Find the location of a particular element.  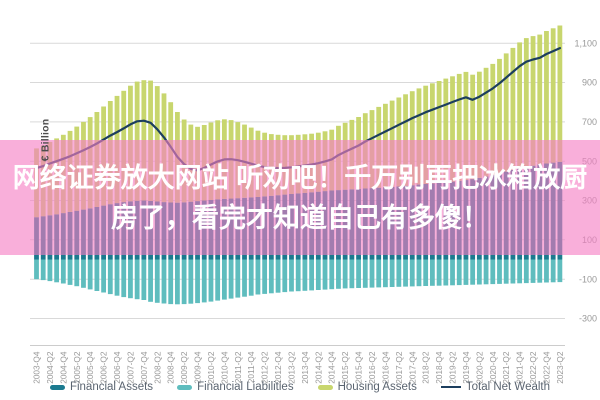

x-tick-label: 2005-Q4 is located at coordinates (90, 367).